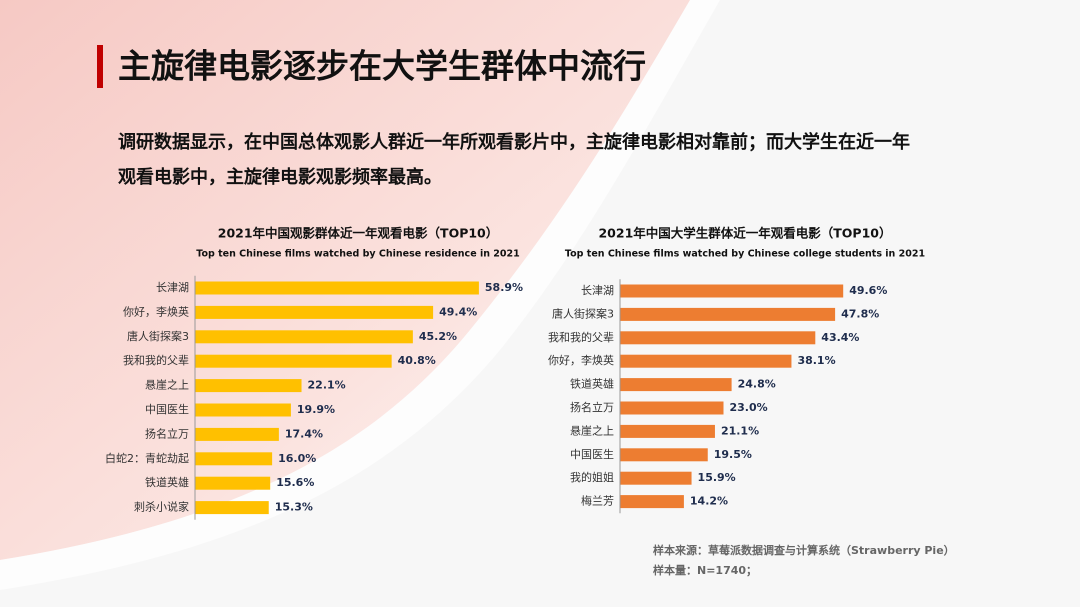 This screenshot has height=607, width=1080. What do you see at coordinates (757, 384) in the screenshot?
I see `value-label: 24.8%` at bounding box center [757, 384].